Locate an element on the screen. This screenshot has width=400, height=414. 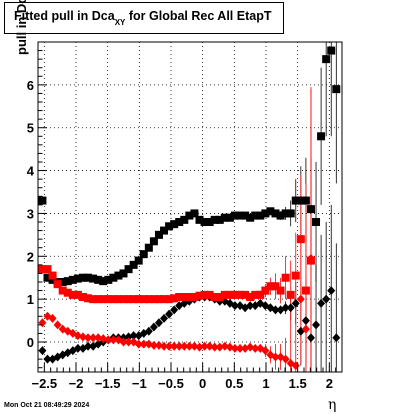
x-axis-label: η is located at coordinates (332, 405).